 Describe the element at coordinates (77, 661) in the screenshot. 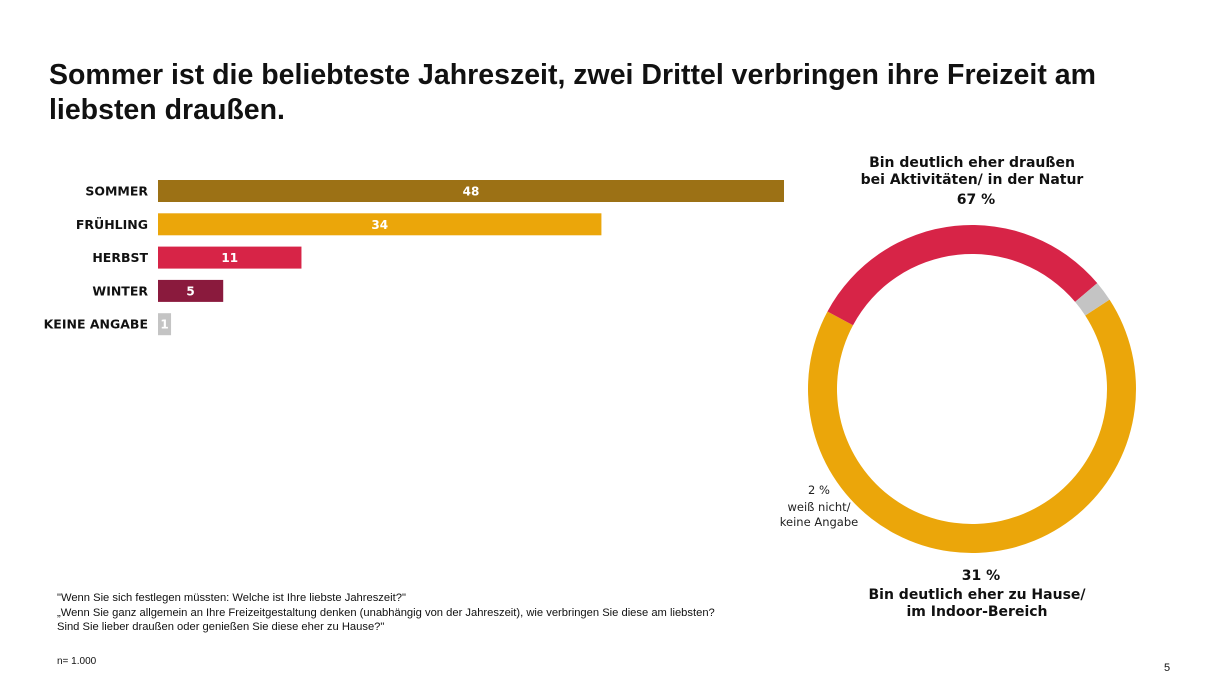

I see `sample-size: n= 1.000` at that location.